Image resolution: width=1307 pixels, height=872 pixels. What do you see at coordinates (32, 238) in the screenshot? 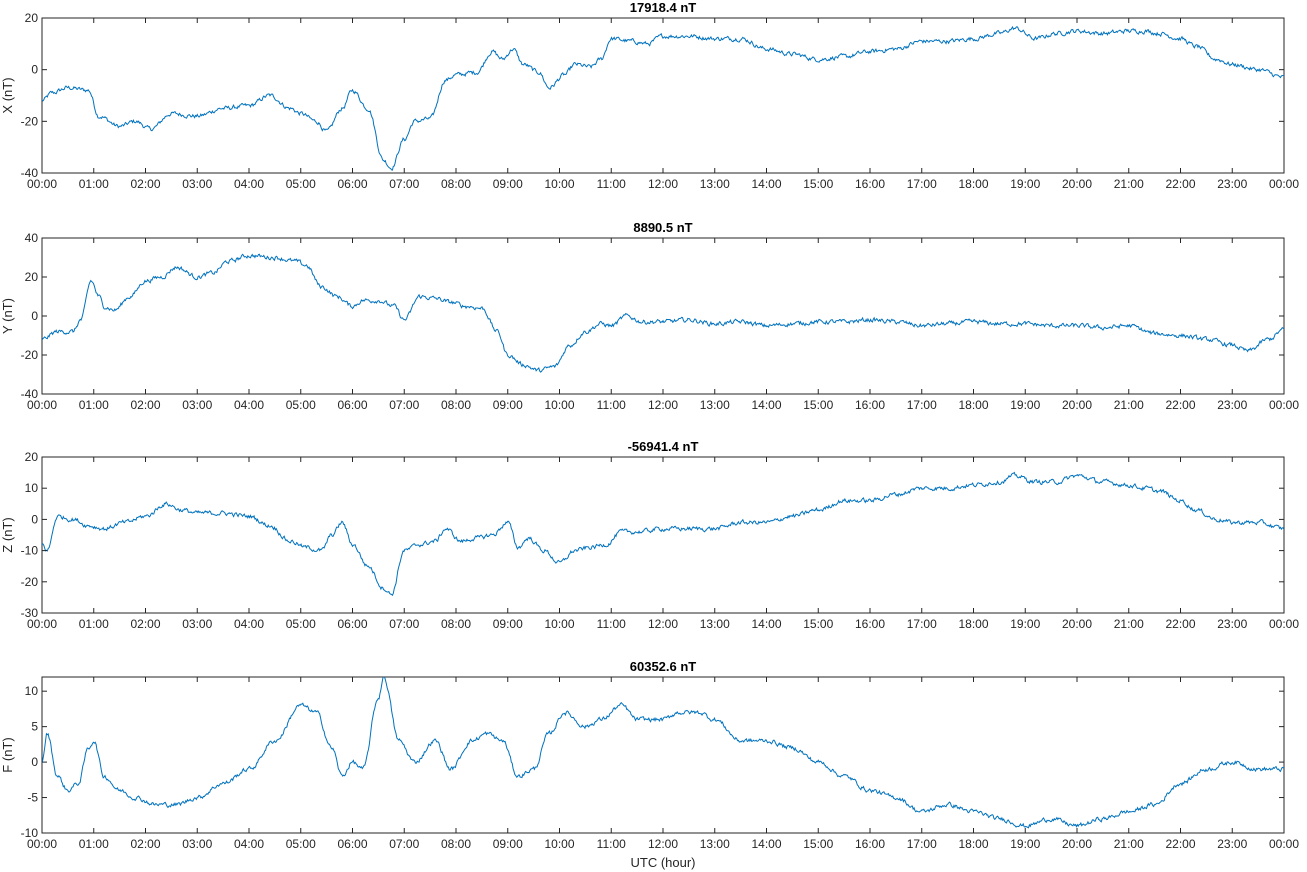
I see `y-tick-label: 40` at bounding box center [32, 238].